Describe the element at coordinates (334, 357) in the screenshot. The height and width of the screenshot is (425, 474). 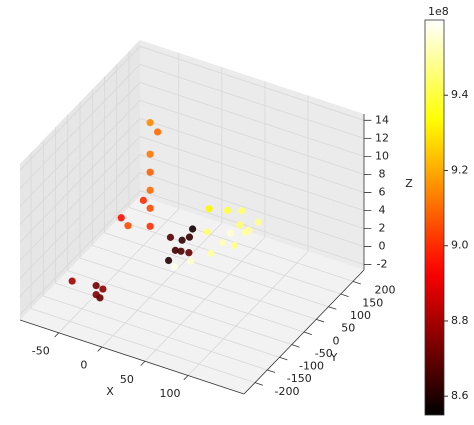
I see `y-axis-label: Y` at that location.